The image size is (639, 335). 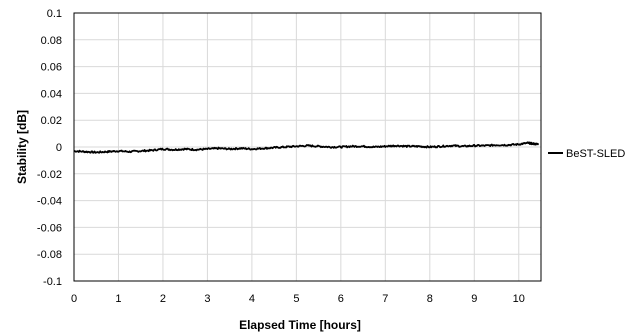 I want to click on x-tick-label: 5, so click(x=296, y=299).